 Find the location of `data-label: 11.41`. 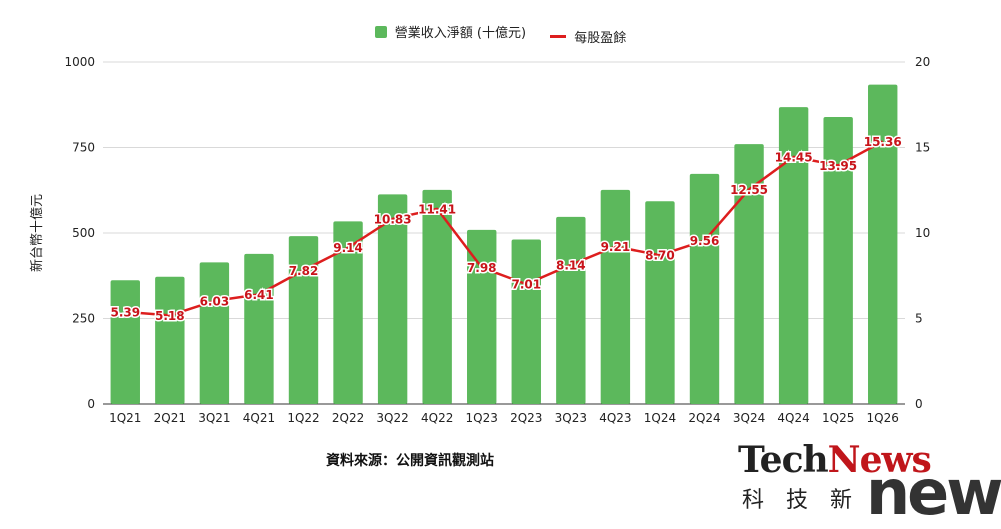

data-label: 11.41 is located at coordinates (437, 209).